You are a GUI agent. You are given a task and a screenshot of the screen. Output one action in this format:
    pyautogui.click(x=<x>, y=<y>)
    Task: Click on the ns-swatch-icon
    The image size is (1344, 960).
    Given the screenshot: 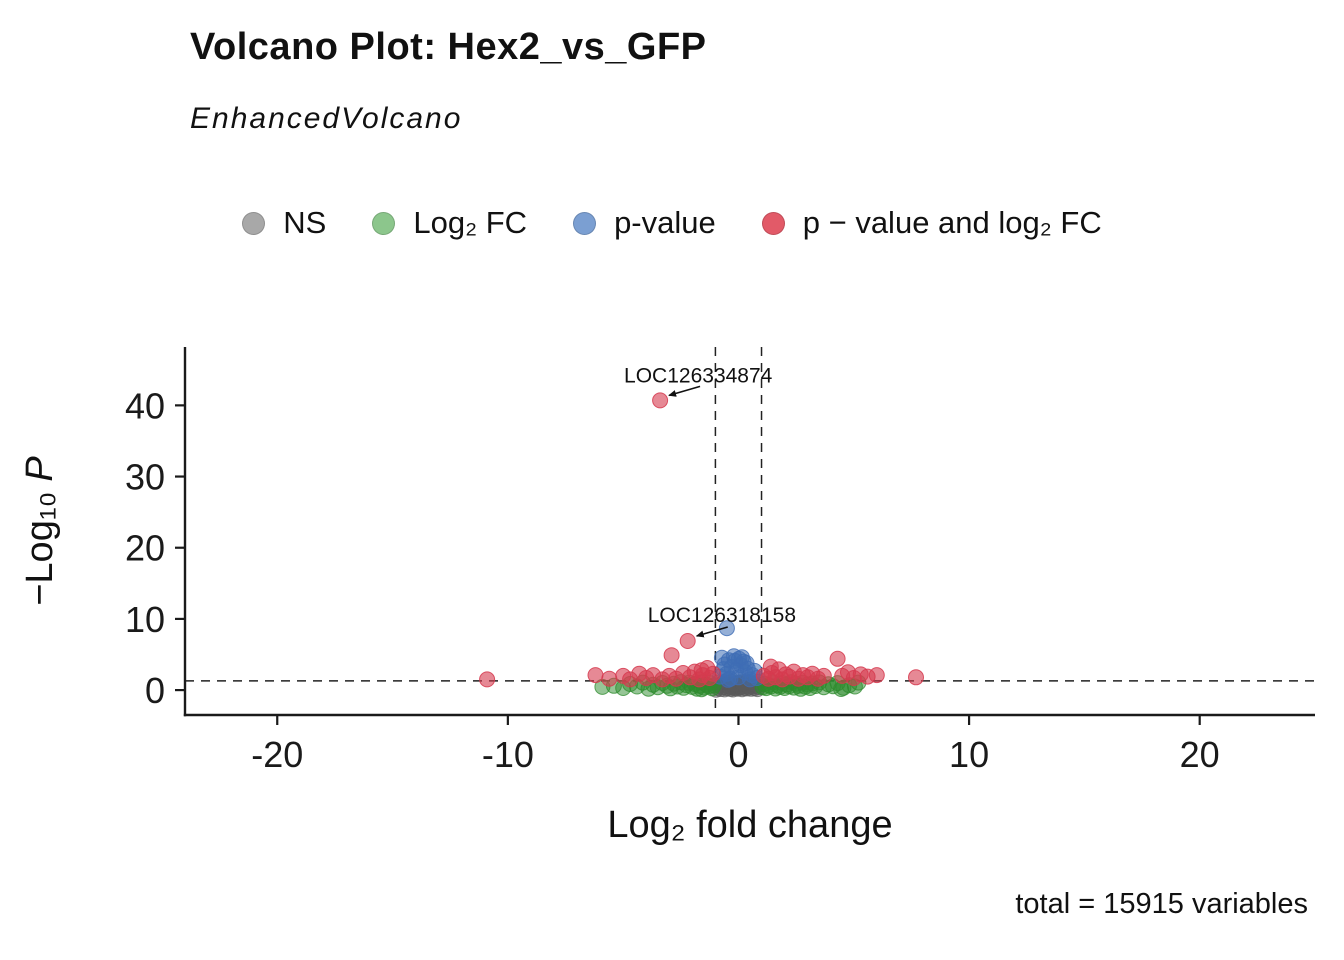 What is the action you would take?
    pyautogui.click(x=254, y=223)
    